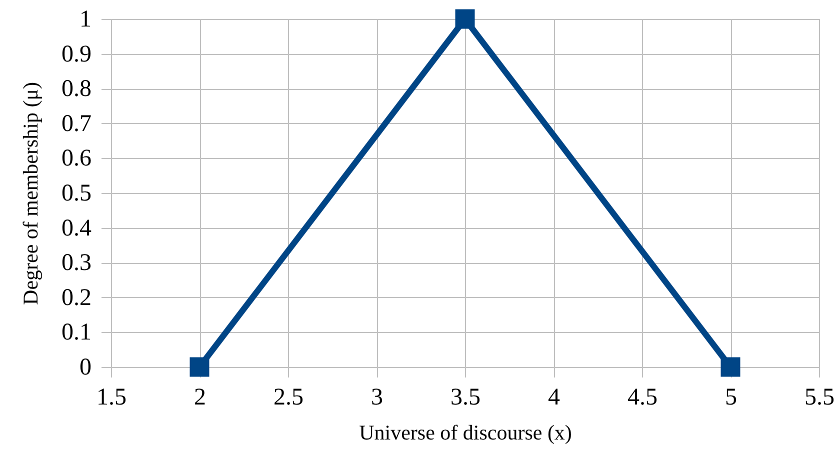 This screenshot has height=459, width=839. Describe the element at coordinates (86, 367) in the screenshot. I see `y-tick-label: 0` at that location.